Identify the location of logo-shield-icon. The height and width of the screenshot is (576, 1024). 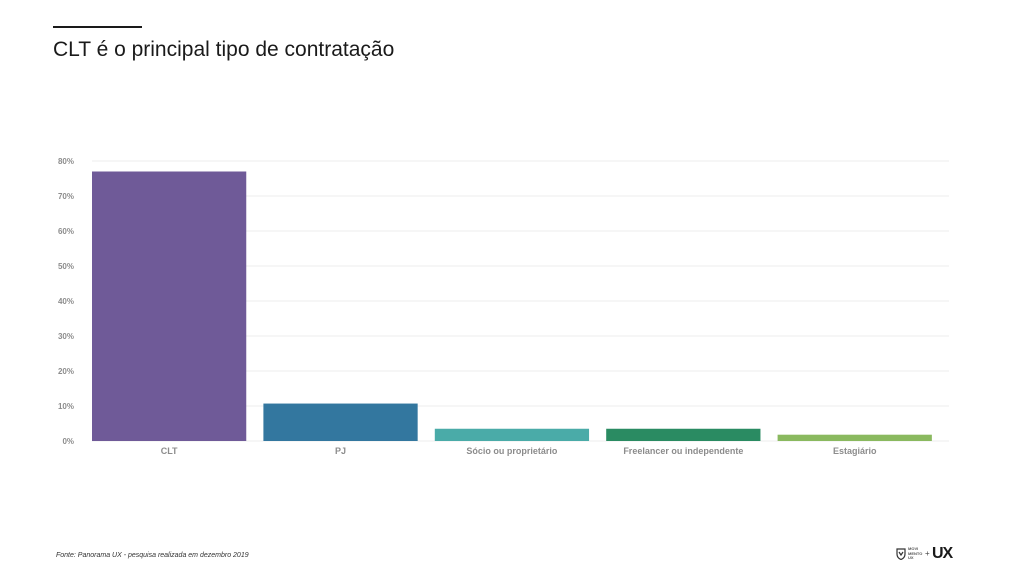
(901, 554).